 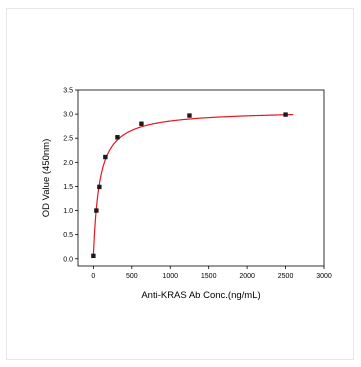 What do you see at coordinates (324, 276) in the screenshot?
I see `x-tick-label: 3000` at bounding box center [324, 276].